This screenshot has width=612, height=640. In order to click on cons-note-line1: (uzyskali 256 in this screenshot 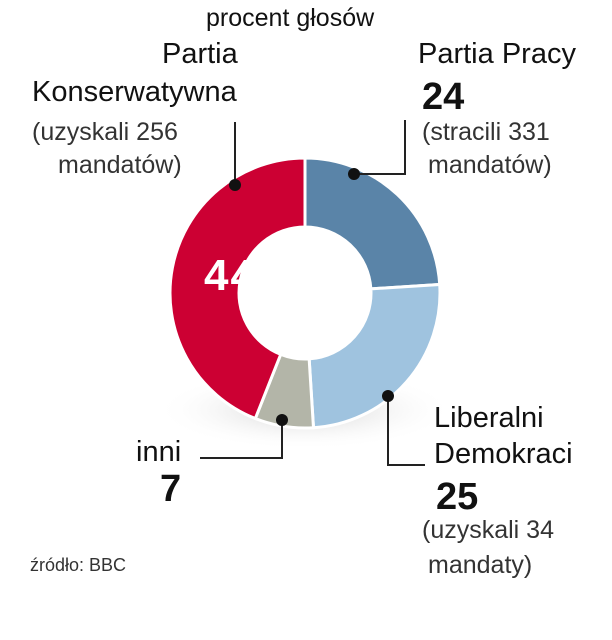, I will do `click(105, 132)`.